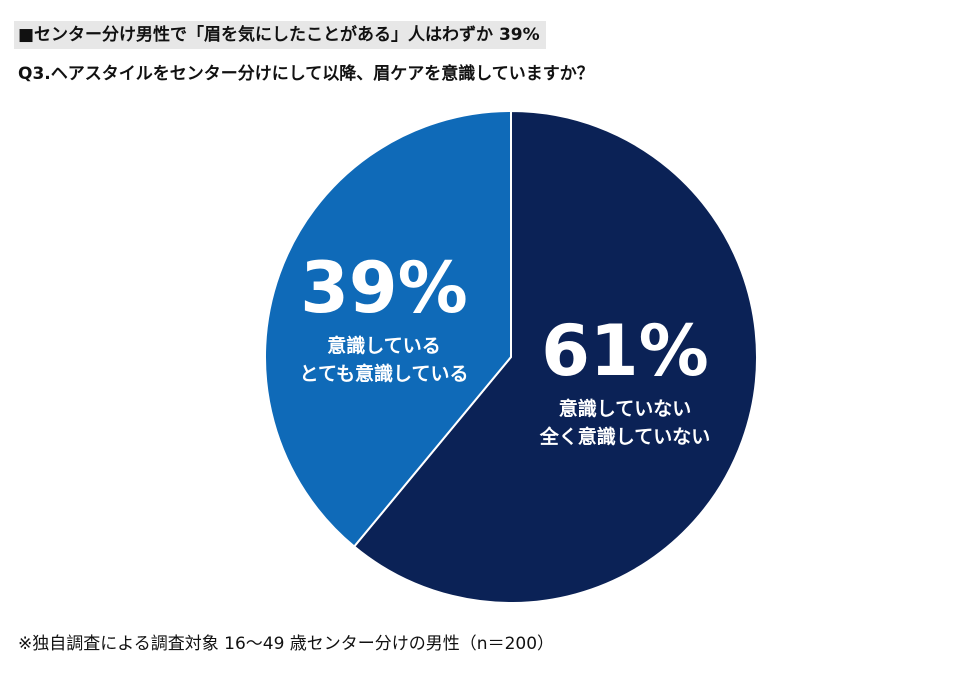 Image resolution: width=973 pixels, height=680 pixels. I want to click on slice-percent-label-2: 39%, so click(384, 288).